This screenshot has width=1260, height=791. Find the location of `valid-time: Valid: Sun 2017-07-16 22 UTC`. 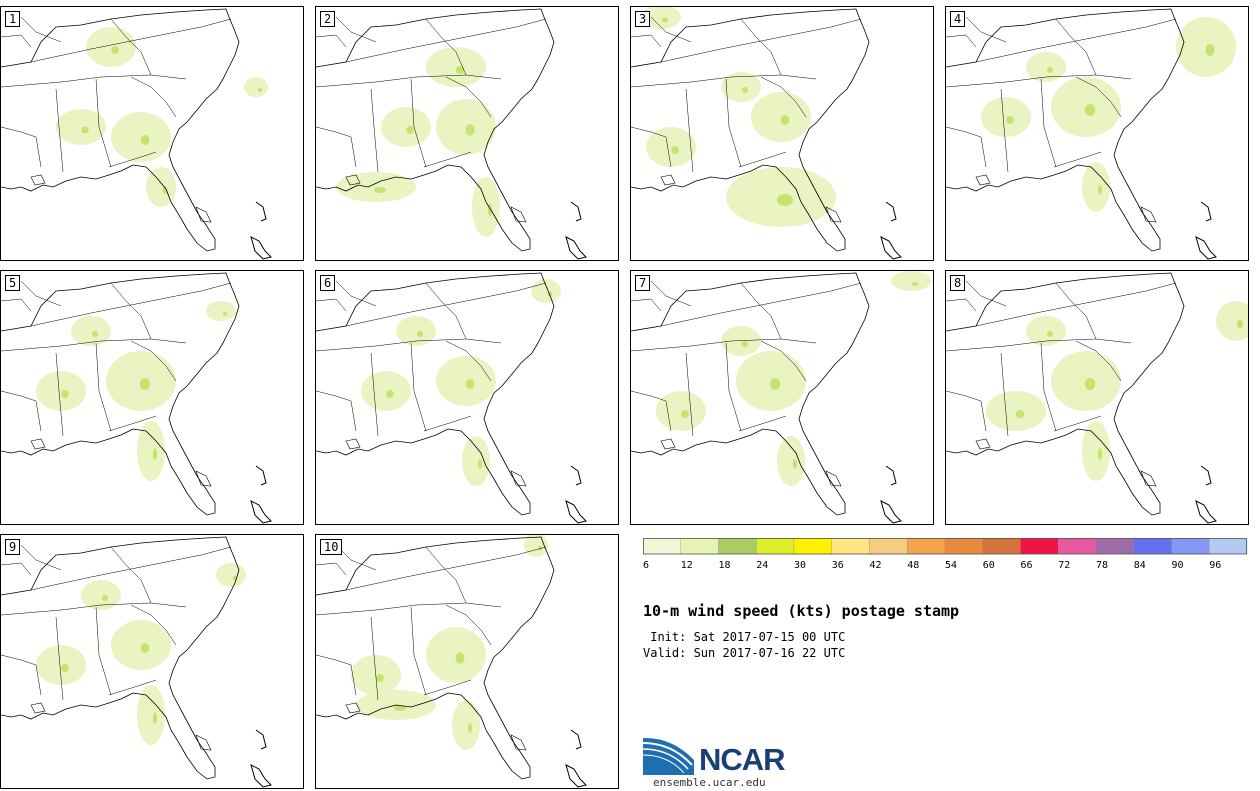

valid-time: Valid: Sun 2017-07-16 22 UTC is located at coordinates (744, 653).